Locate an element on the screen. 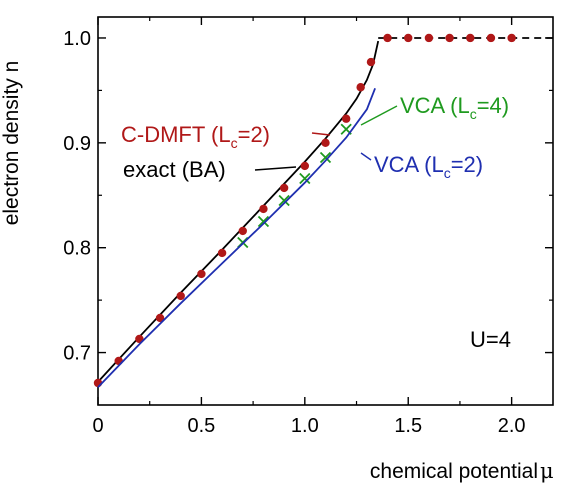  x-axis-title: chemical potential is located at coordinates (454, 471).